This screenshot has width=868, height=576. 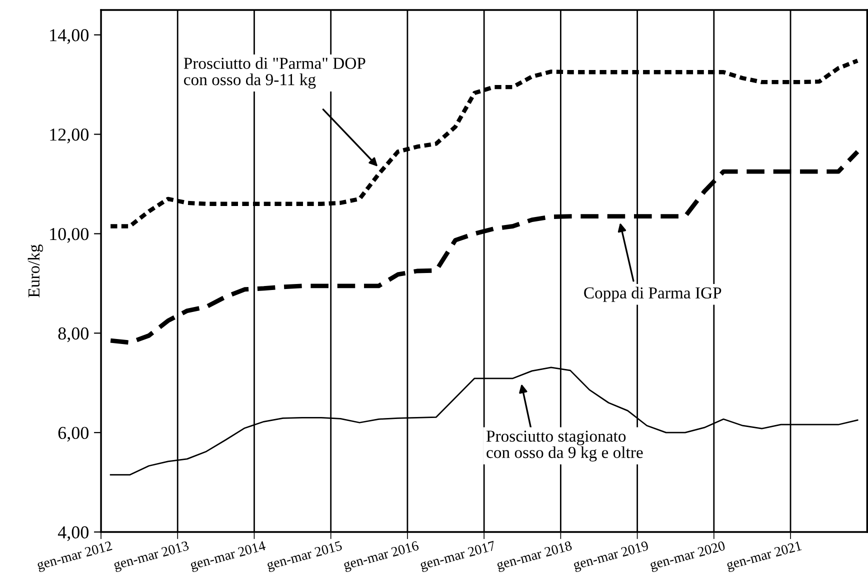 What do you see at coordinates (611, 556) in the screenshot?
I see `x-tick-label: gen-mar 2019` at bounding box center [611, 556].